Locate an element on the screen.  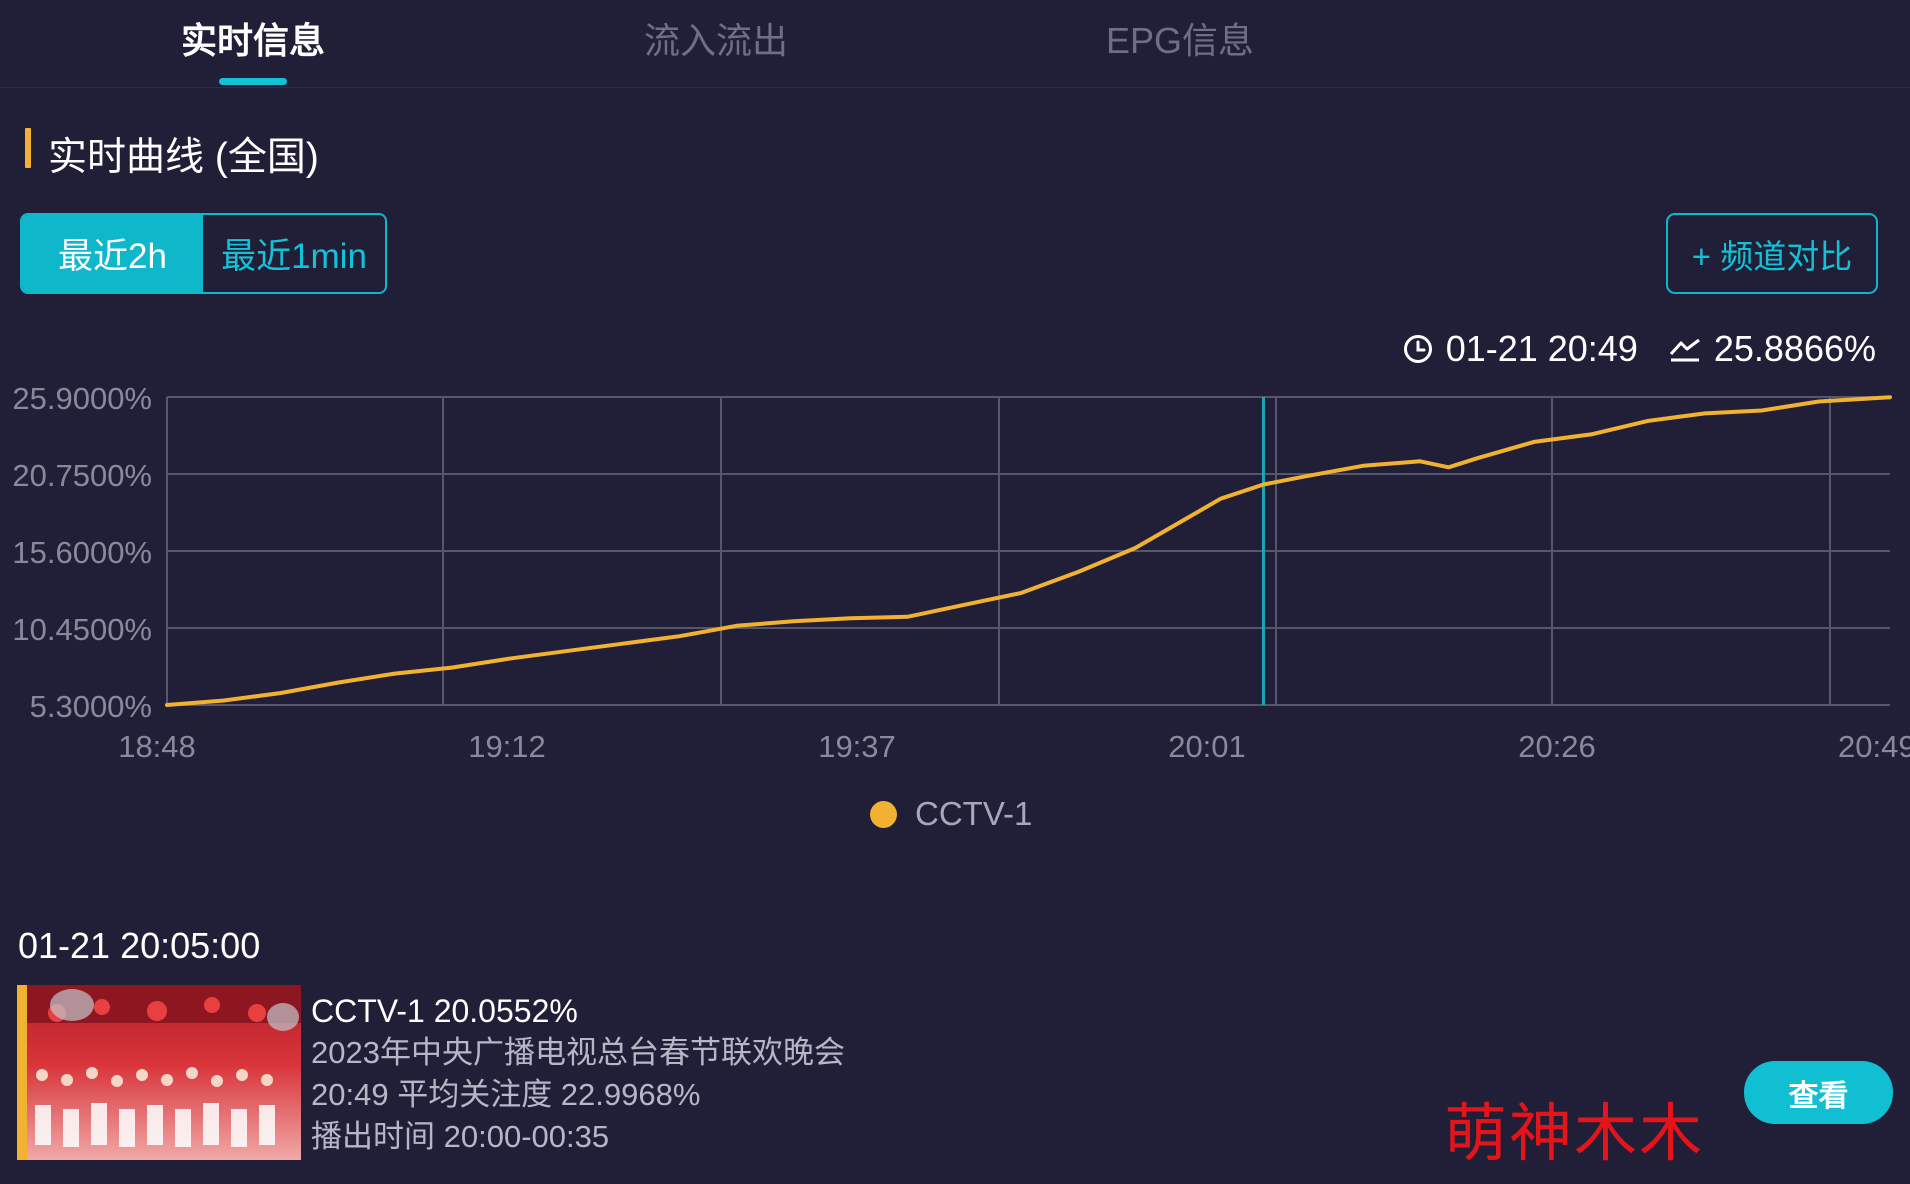
chart-legend: CCTV-1 is located at coordinates (951, 814).